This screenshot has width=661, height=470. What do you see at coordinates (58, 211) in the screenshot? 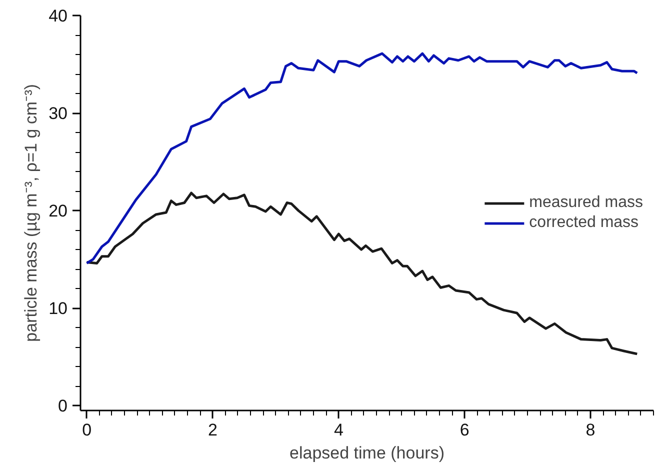
I see `y-tick-label: 20` at bounding box center [58, 211].